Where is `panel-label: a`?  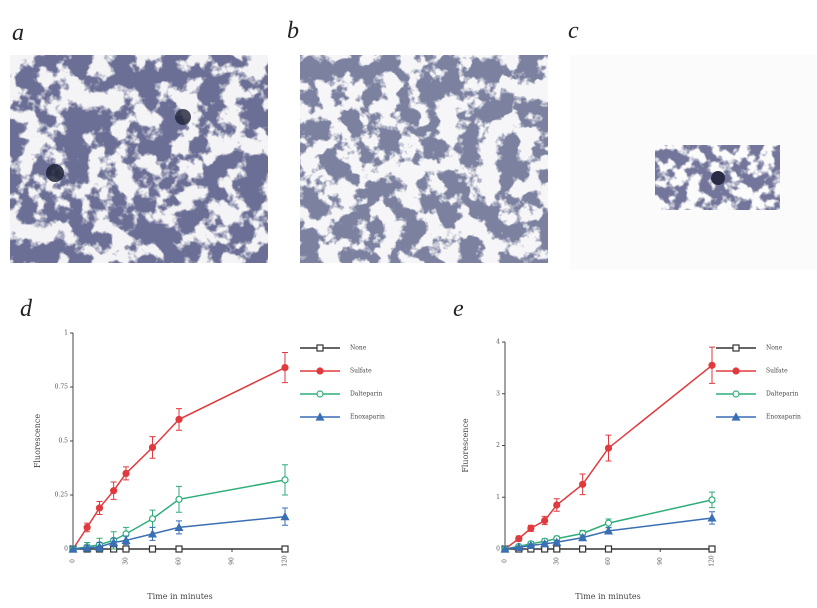
panel-label: a is located at coordinates (18, 33).